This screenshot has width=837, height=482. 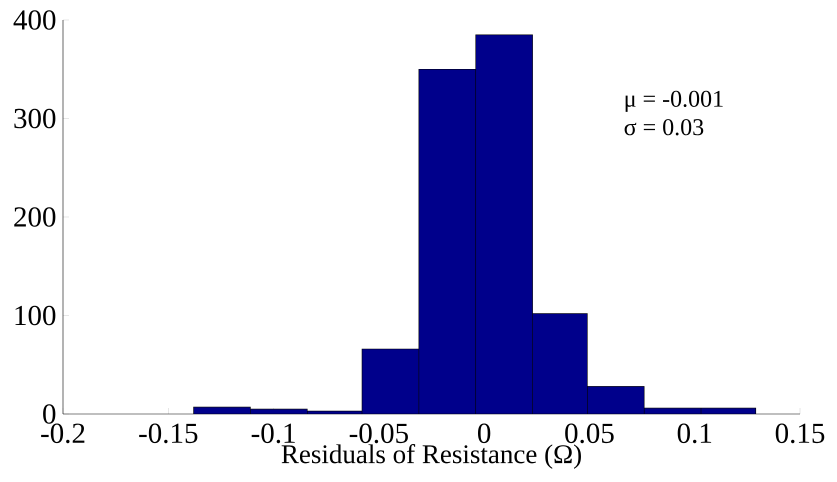 What do you see at coordinates (273, 434) in the screenshot?
I see `x-tick-label: -0.1` at bounding box center [273, 434].